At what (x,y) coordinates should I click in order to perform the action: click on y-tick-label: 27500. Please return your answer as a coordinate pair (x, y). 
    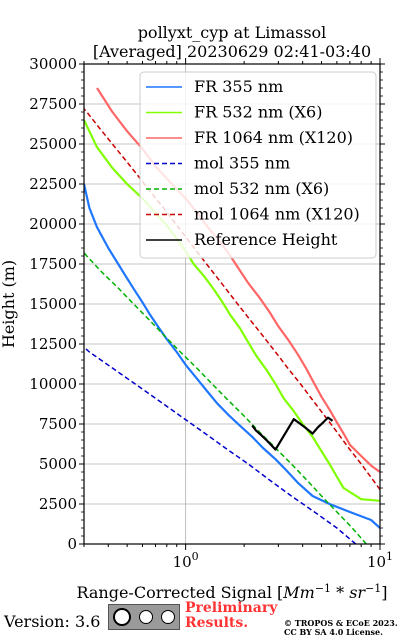
    Looking at the image, I should click on (53, 104).